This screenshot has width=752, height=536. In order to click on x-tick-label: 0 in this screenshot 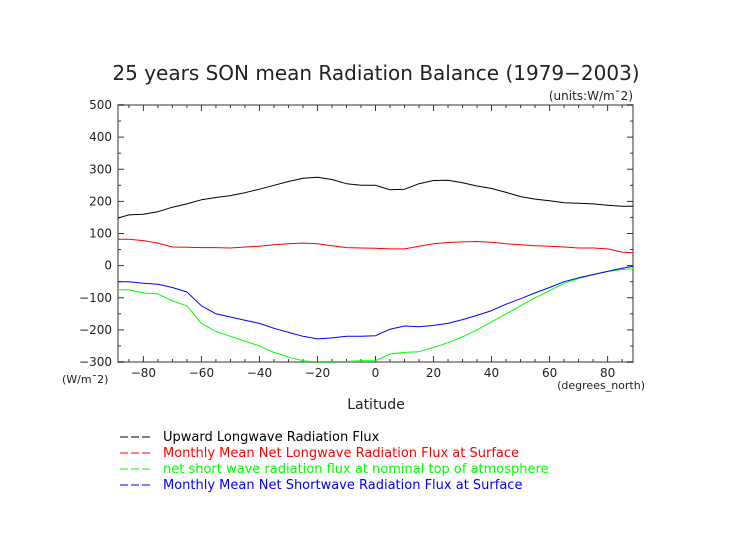, I will do `click(376, 373)`.